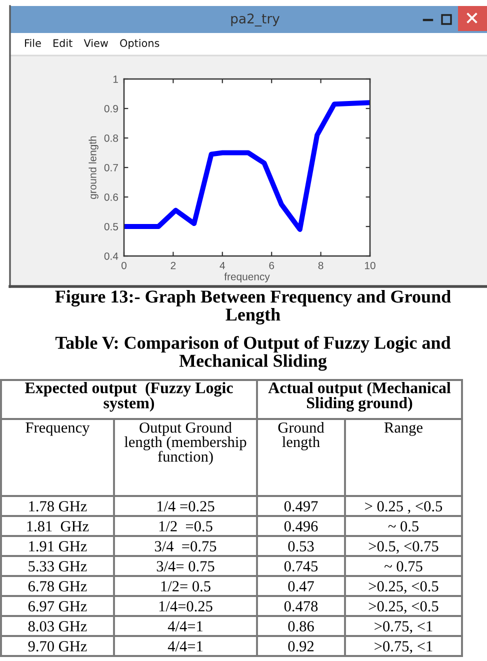  What do you see at coordinates (359, 397) in the screenshot?
I see `text: Actual output (Mechanical Sliding ground)` at bounding box center [359, 397].